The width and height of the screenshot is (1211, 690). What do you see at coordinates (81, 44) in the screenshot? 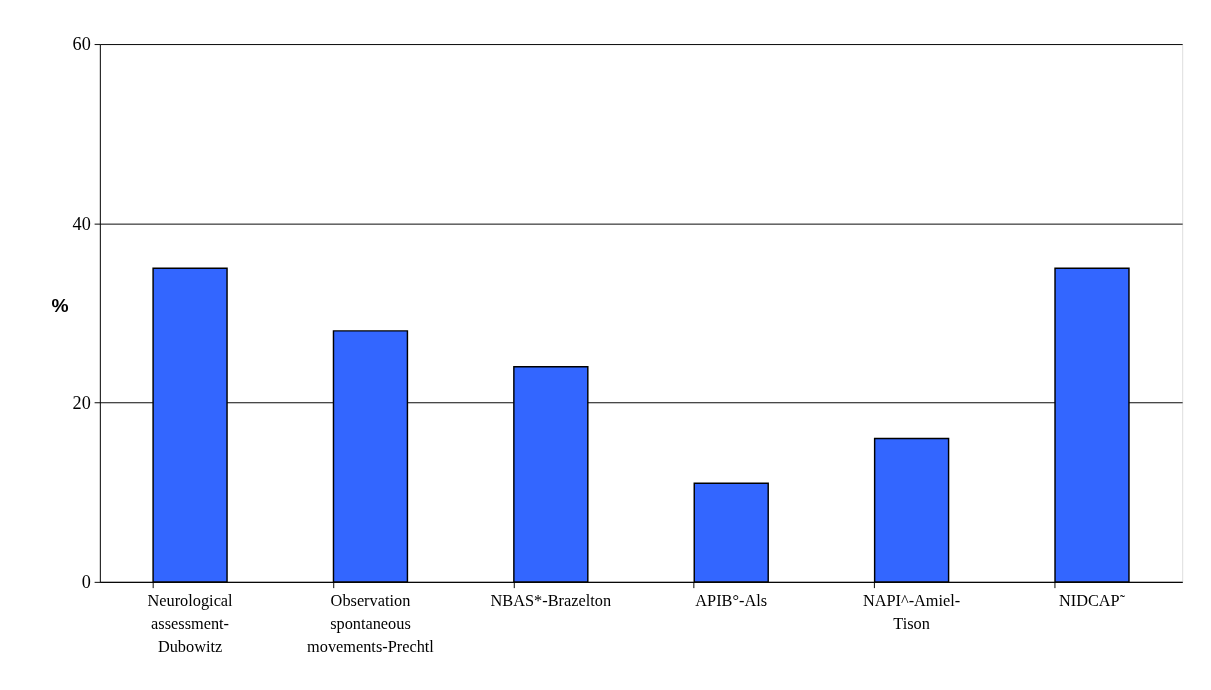
I see `y-tick-label: 60` at bounding box center [81, 44].